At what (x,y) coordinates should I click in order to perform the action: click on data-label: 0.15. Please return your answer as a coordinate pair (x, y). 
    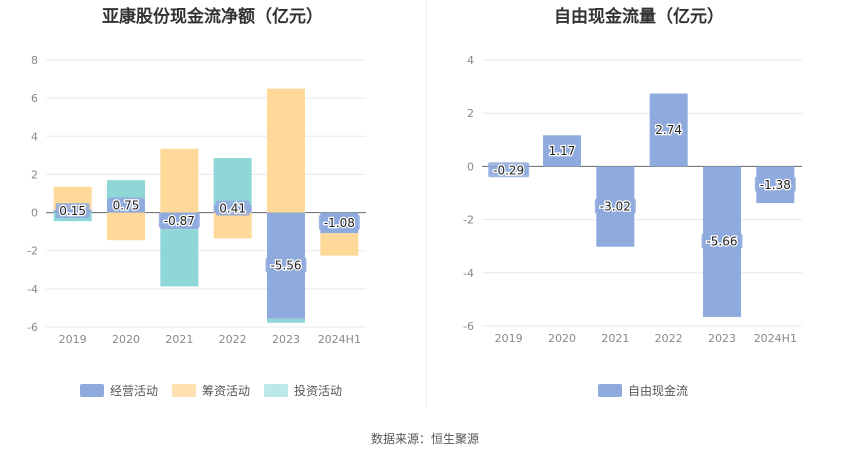
    Looking at the image, I should click on (72, 211).